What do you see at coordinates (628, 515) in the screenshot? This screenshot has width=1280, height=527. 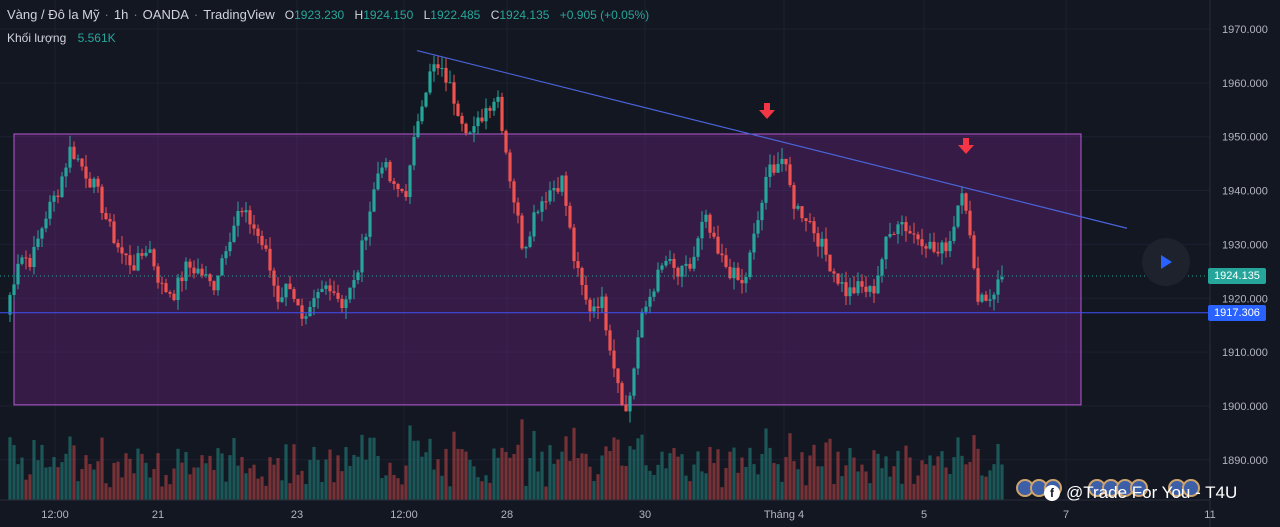 I see `time-axis: 12:00 21 23 12:00 28 30 Tháng 4 5 7 11` at bounding box center [628, 515].